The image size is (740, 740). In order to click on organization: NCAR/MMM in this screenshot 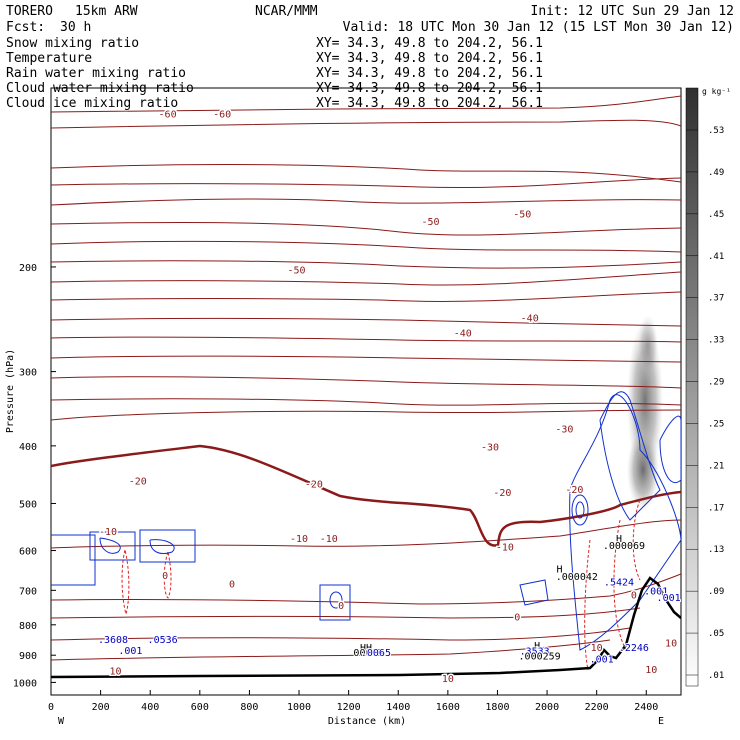, I will do `click(286, 11)`.